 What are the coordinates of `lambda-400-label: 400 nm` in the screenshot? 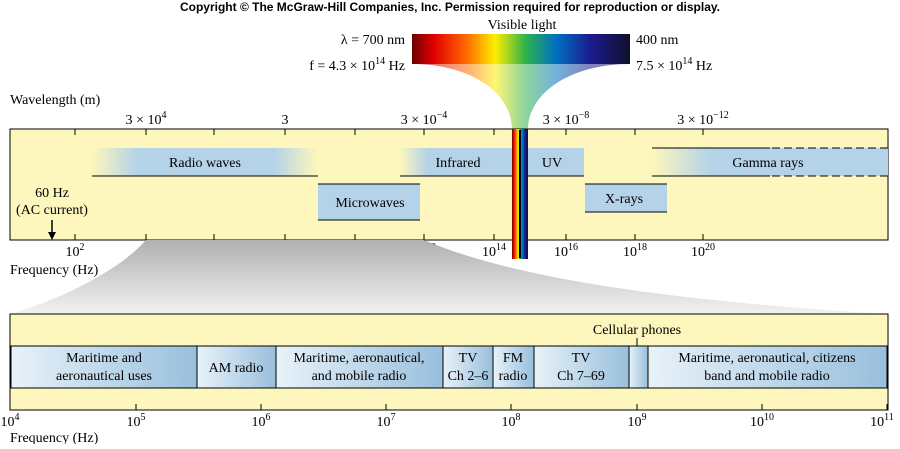 It's located at (657, 40).